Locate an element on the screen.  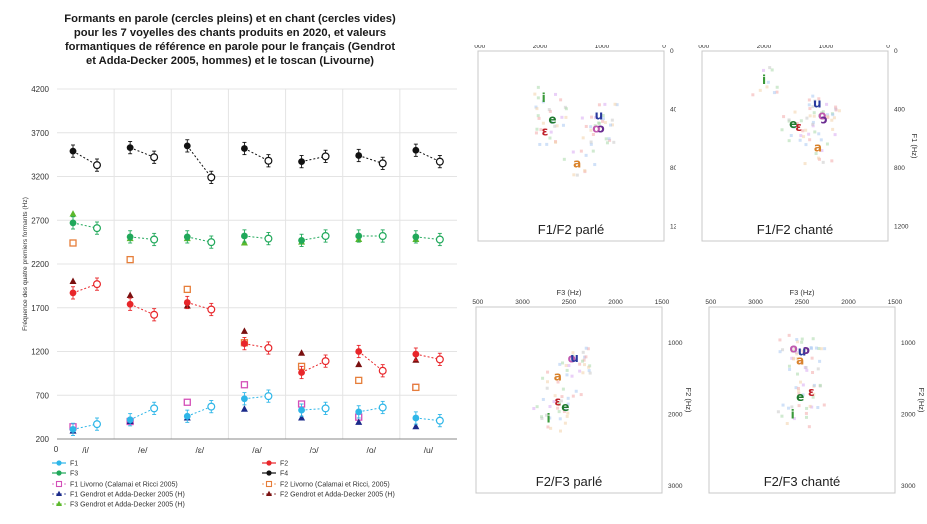
x-tick-label: 3500 is located at coordinates (478, 302).